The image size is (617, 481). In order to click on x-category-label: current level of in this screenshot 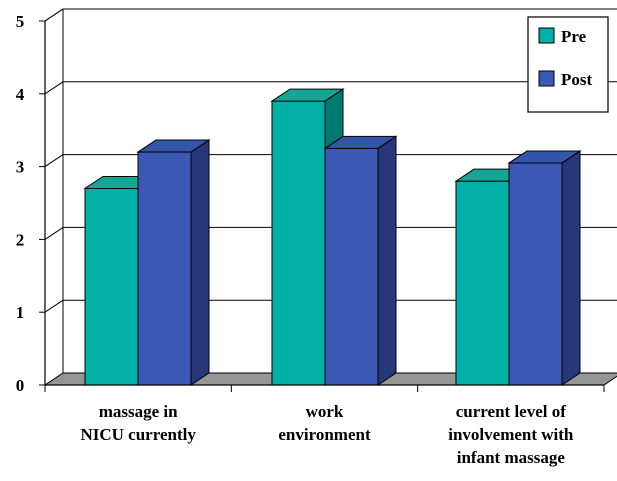, I will do `click(511, 411)`.